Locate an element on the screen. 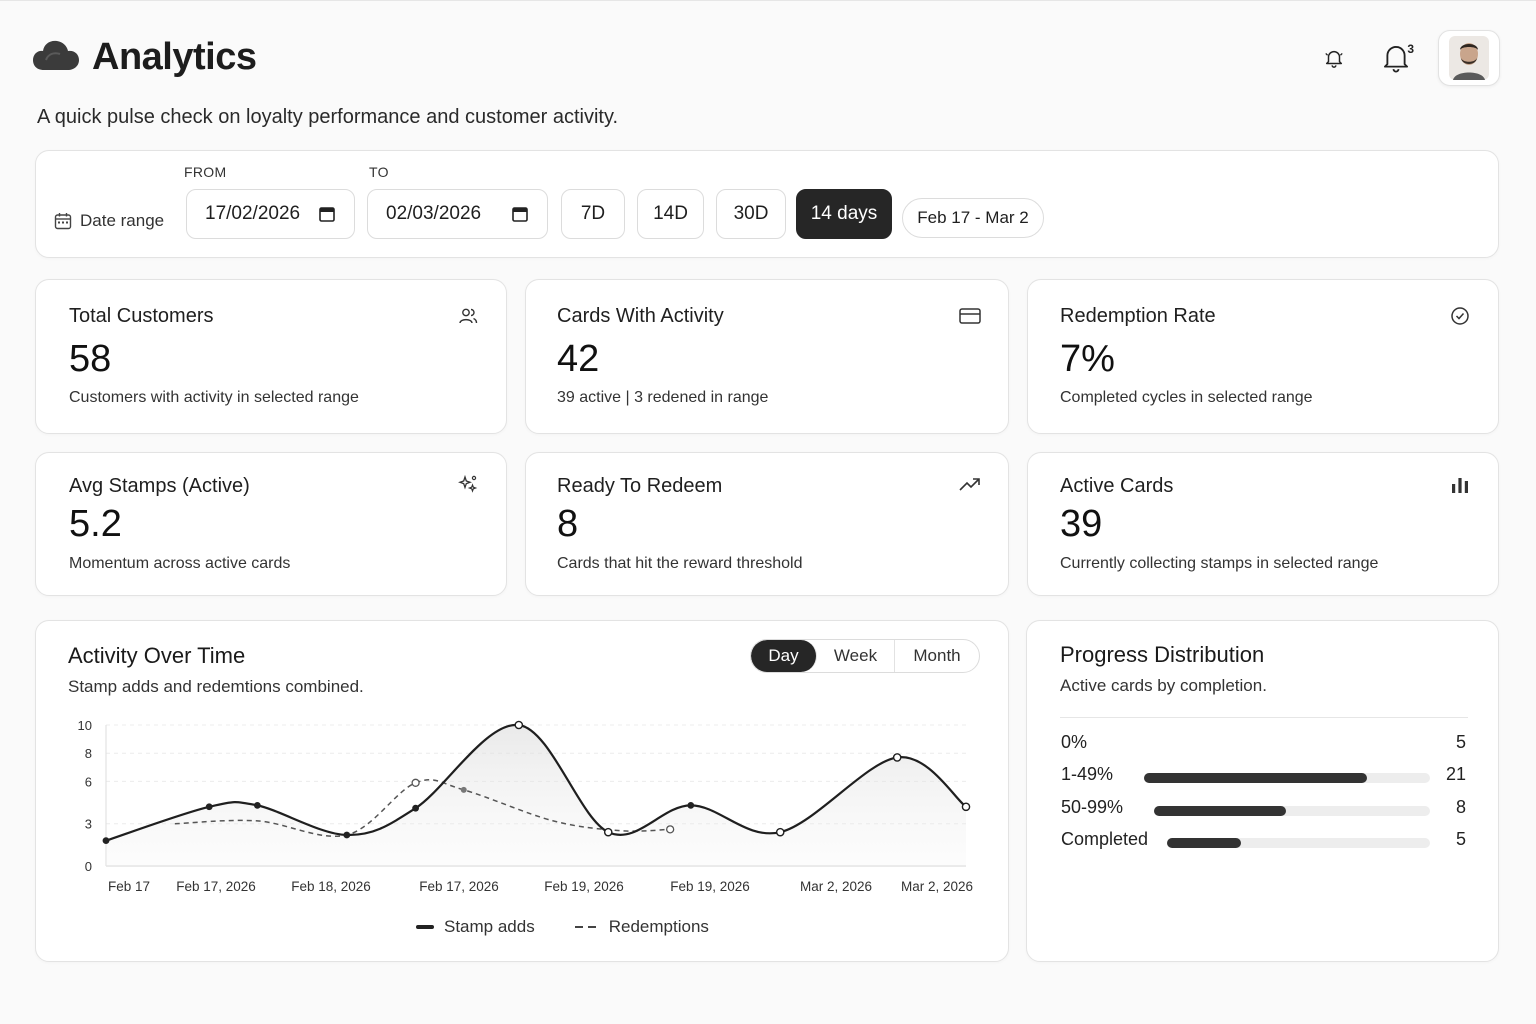 The height and width of the screenshot is (1024, 1536). preset-14d-button: 14D is located at coordinates (670, 214).